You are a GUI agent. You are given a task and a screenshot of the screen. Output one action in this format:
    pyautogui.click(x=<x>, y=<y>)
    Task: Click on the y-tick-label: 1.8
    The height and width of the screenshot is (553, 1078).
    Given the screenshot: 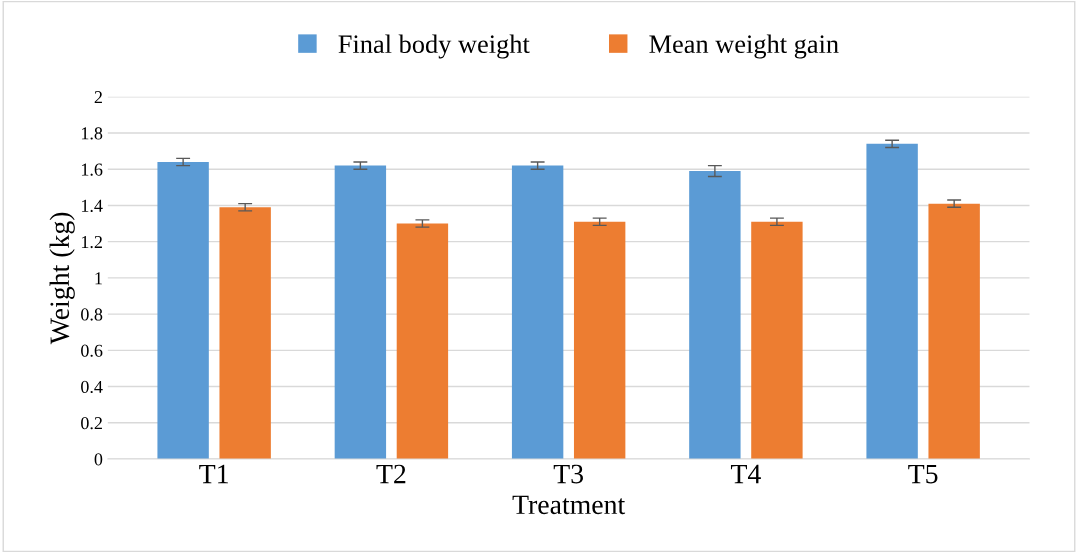 What is the action you would take?
    pyautogui.click(x=92, y=133)
    